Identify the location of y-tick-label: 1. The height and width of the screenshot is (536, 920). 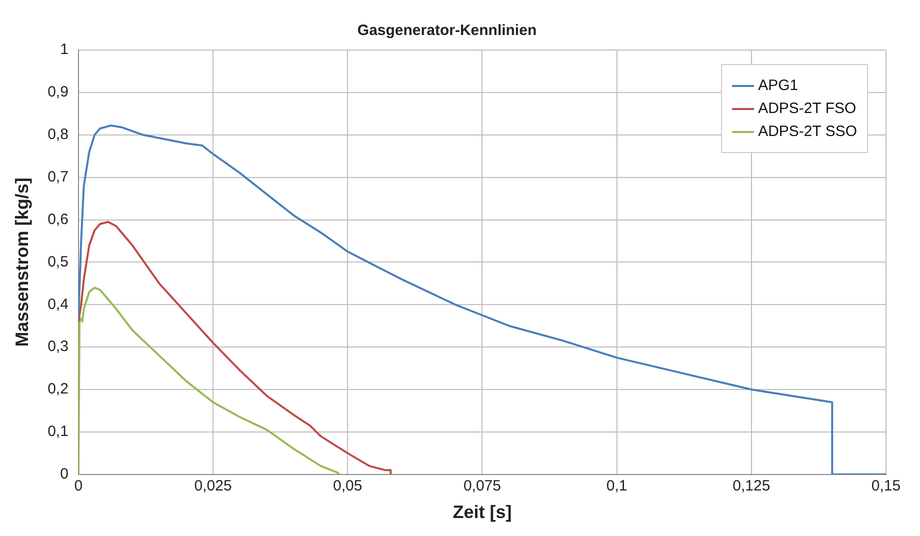
(64, 49).